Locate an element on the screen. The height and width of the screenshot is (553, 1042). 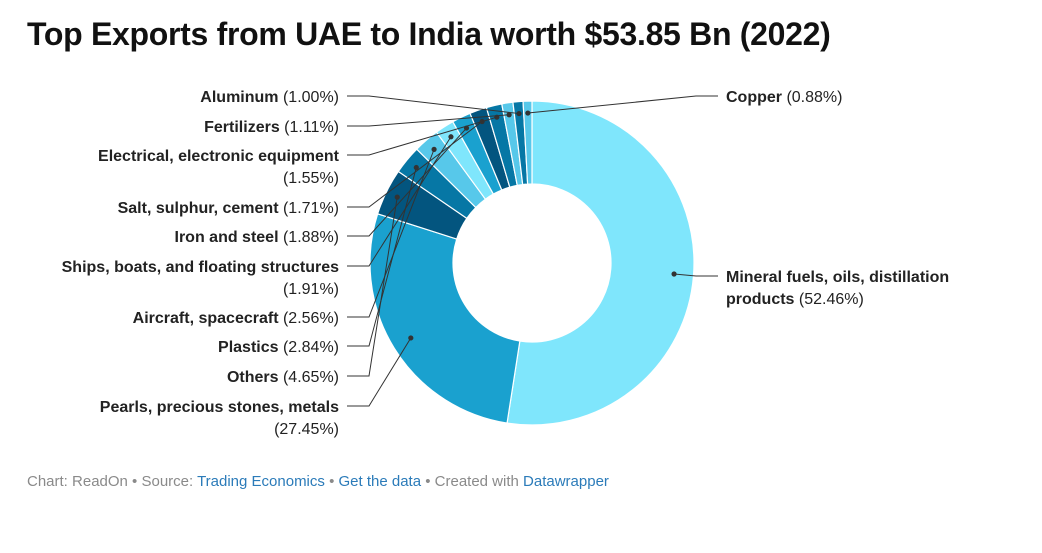
source-link: Trading Economics is located at coordinates (261, 481).